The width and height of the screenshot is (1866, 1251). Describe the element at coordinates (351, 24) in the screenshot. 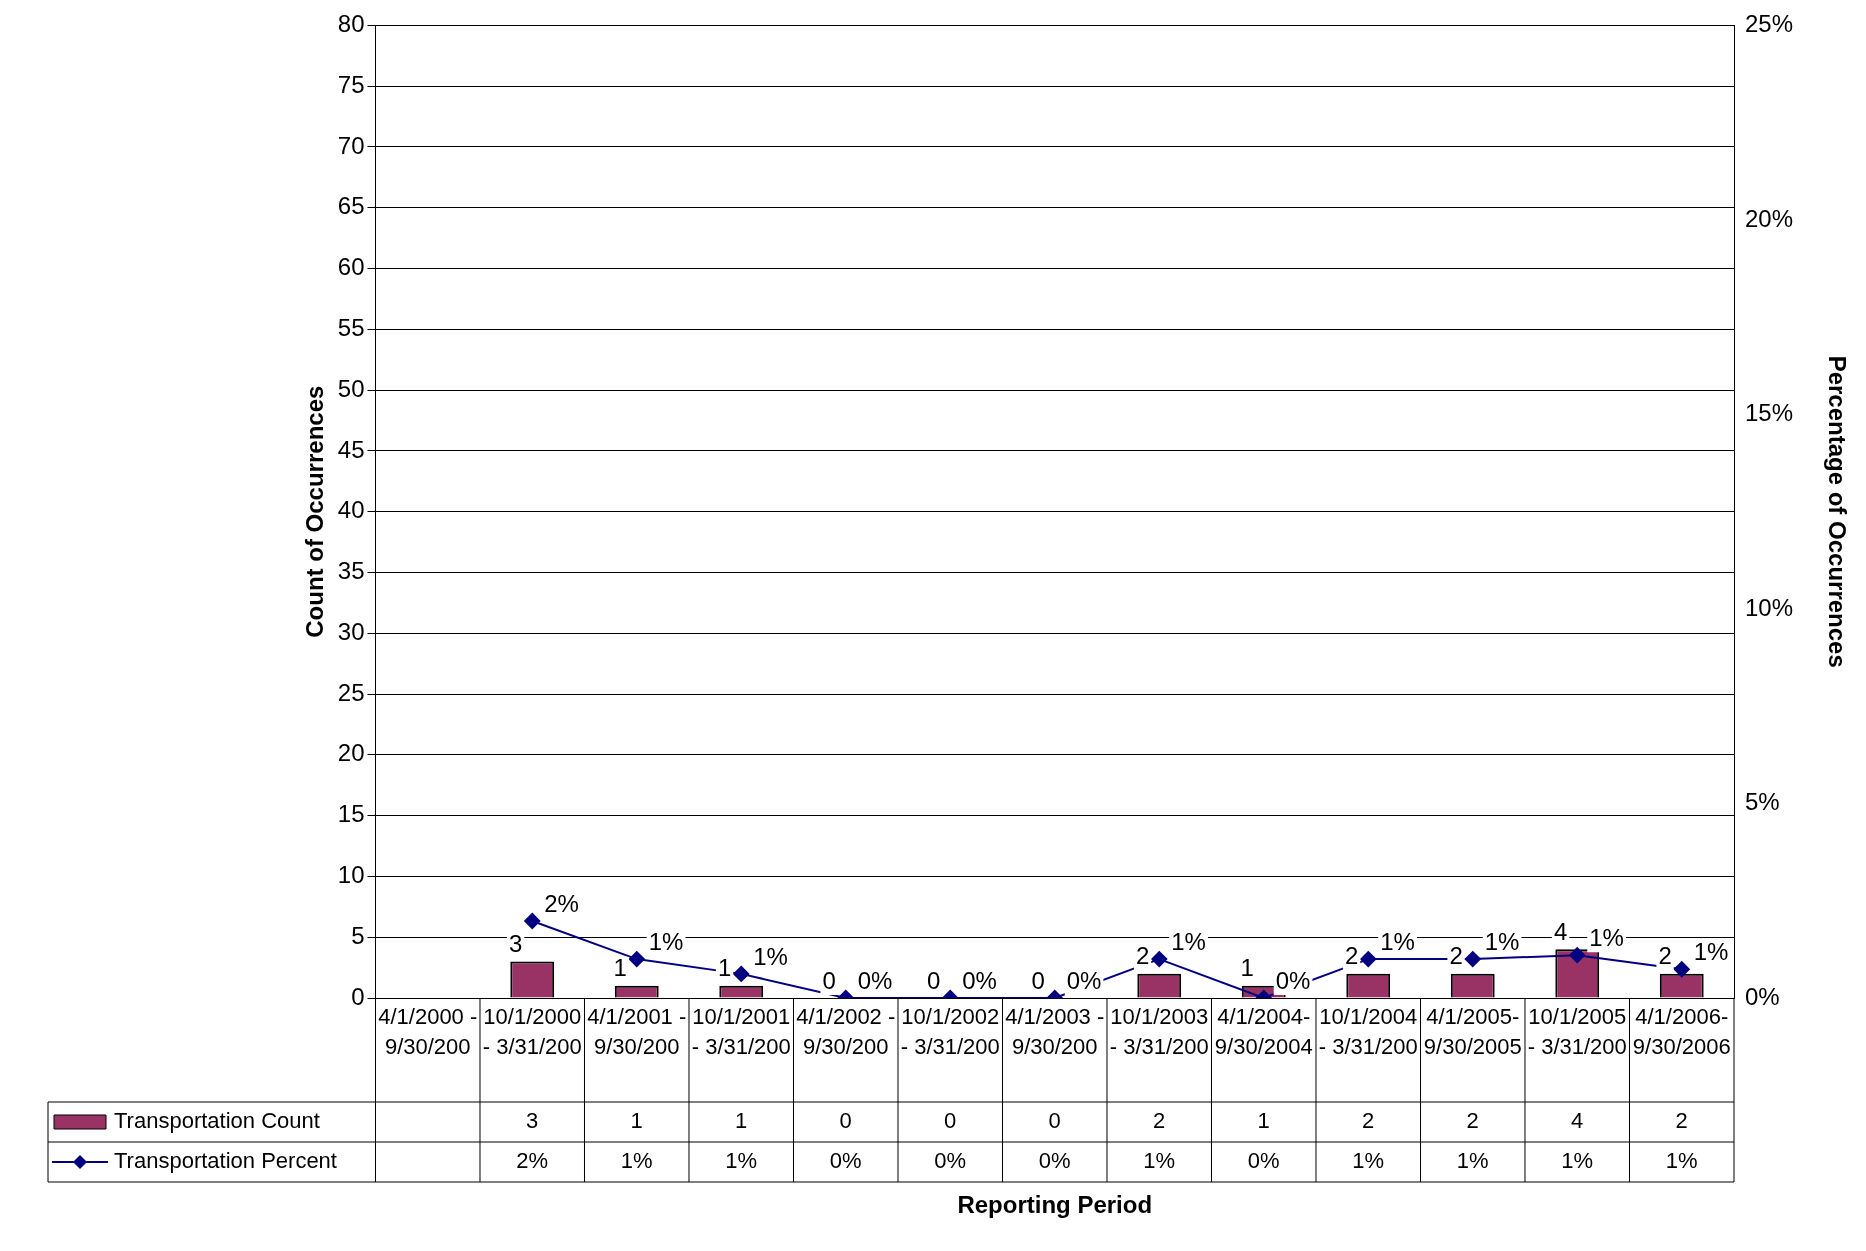

I see `y-tick-label: 80` at that location.